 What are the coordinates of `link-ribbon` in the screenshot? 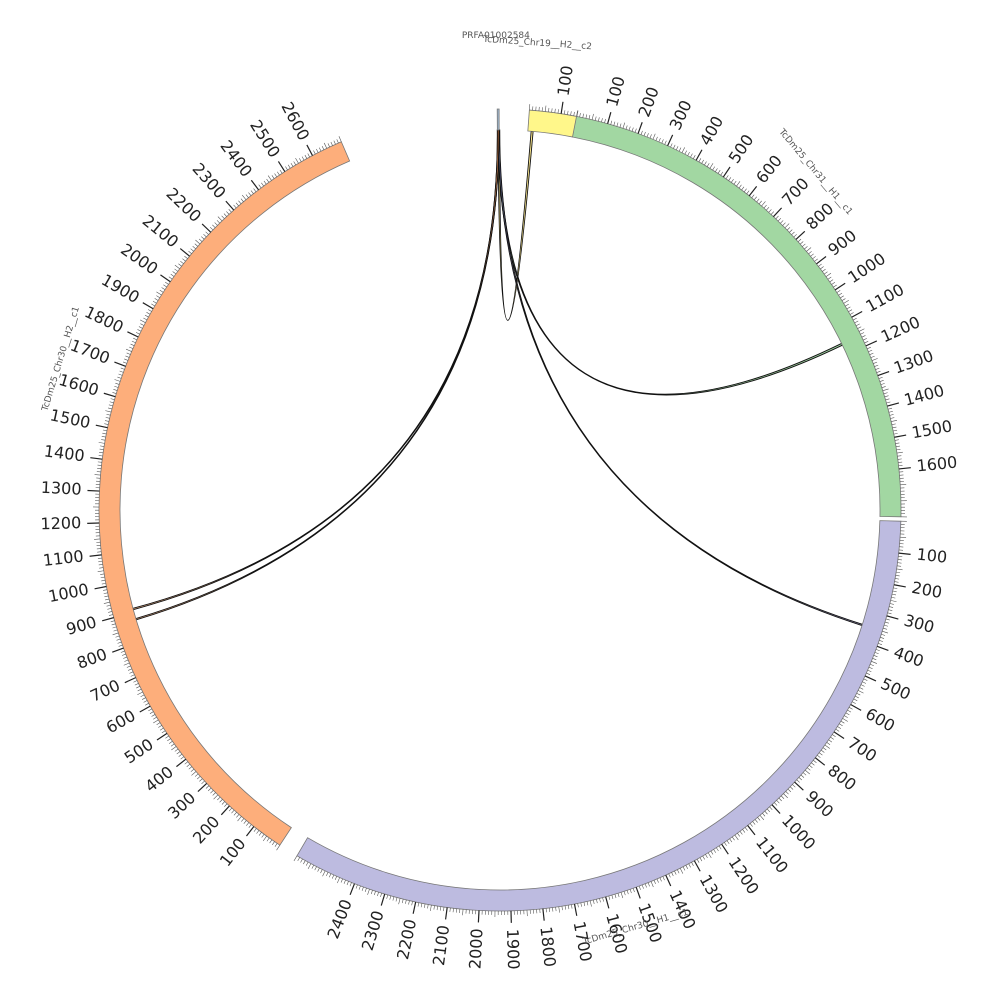 It's located at (515, 225).